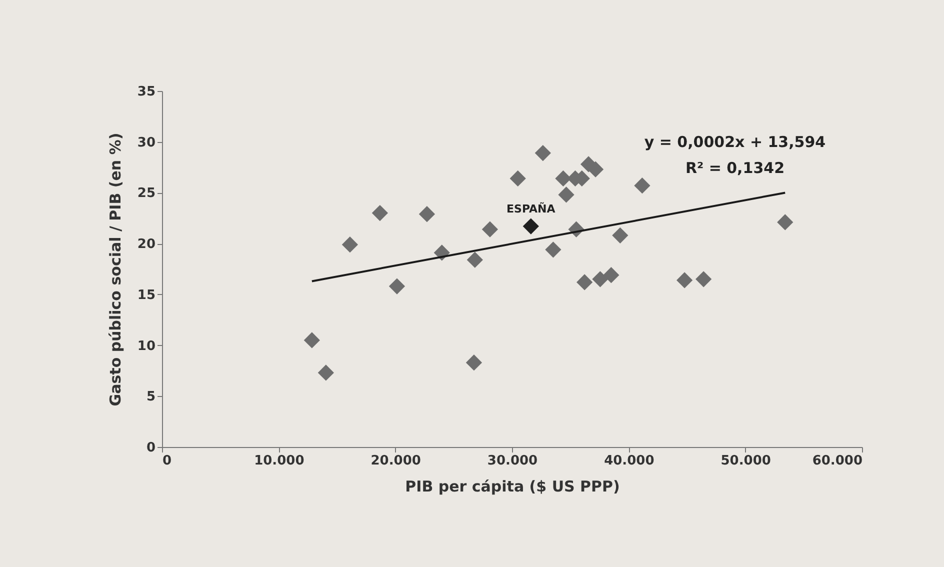 The width and height of the screenshot is (944, 567). What do you see at coordinates (745, 461) in the screenshot?
I see `x-tick-label: 50.000` at bounding box center [745, 461].